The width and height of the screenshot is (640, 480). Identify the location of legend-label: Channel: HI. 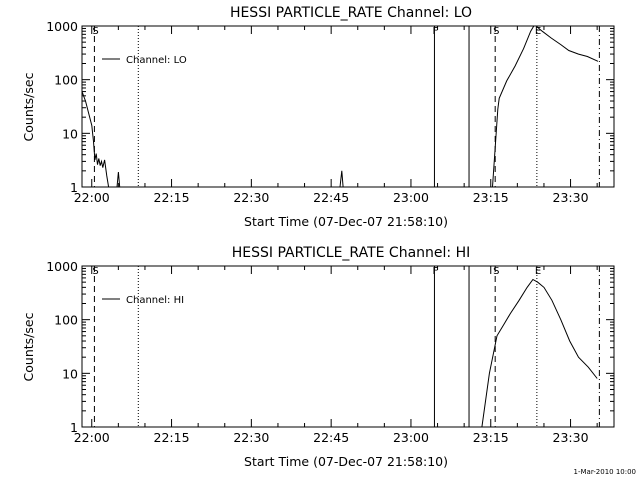
(155, 300).